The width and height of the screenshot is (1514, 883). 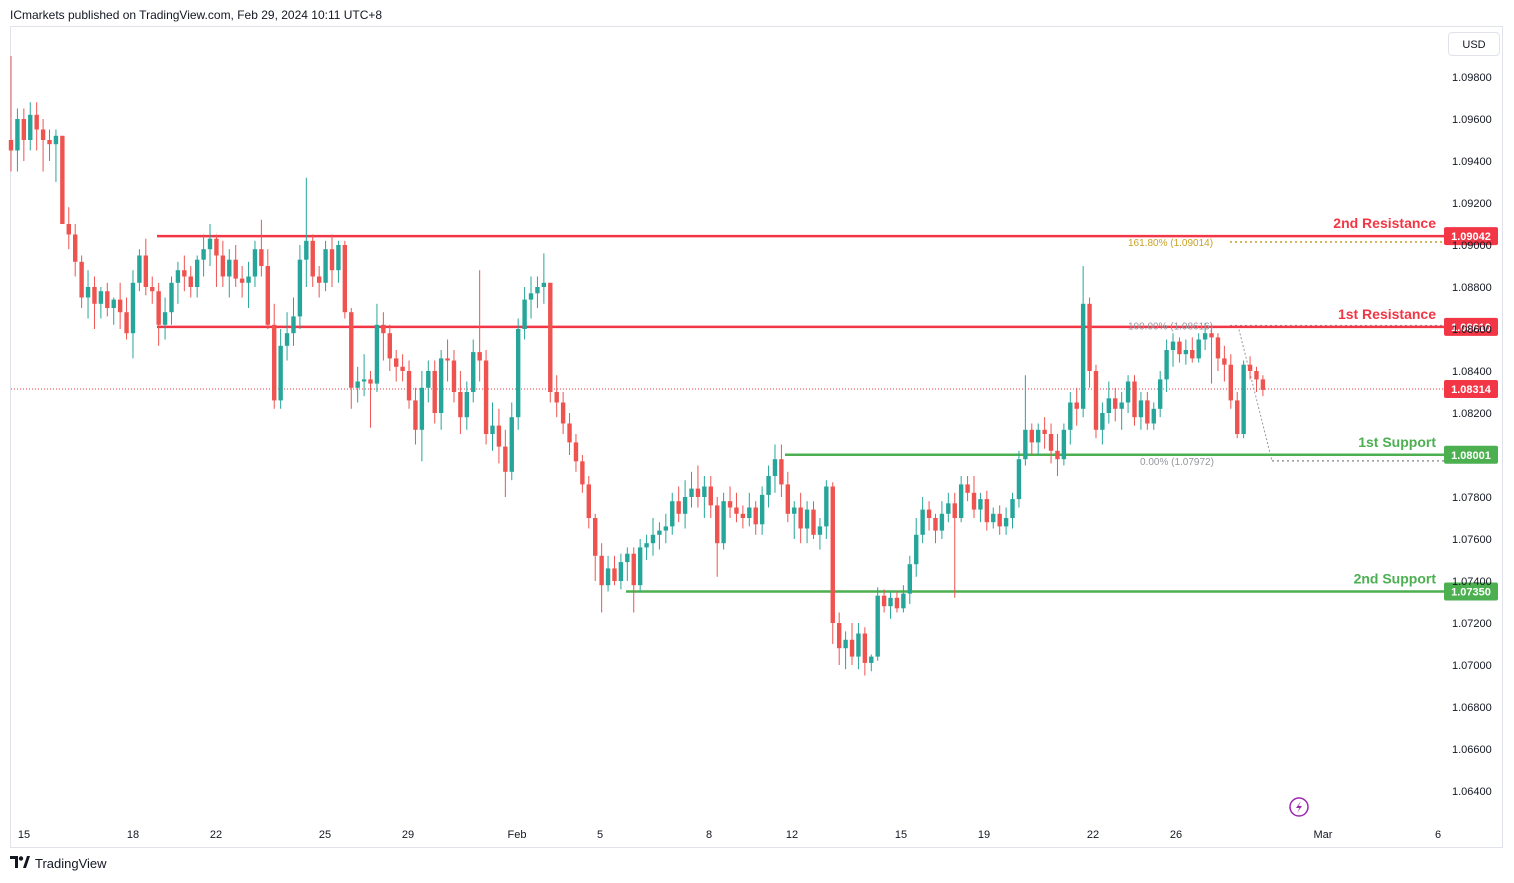 What do you see at coordinates (1323, 835) in the screenshot?
I see `time-tick-label: Mar` at bounding box center [1323, 835].